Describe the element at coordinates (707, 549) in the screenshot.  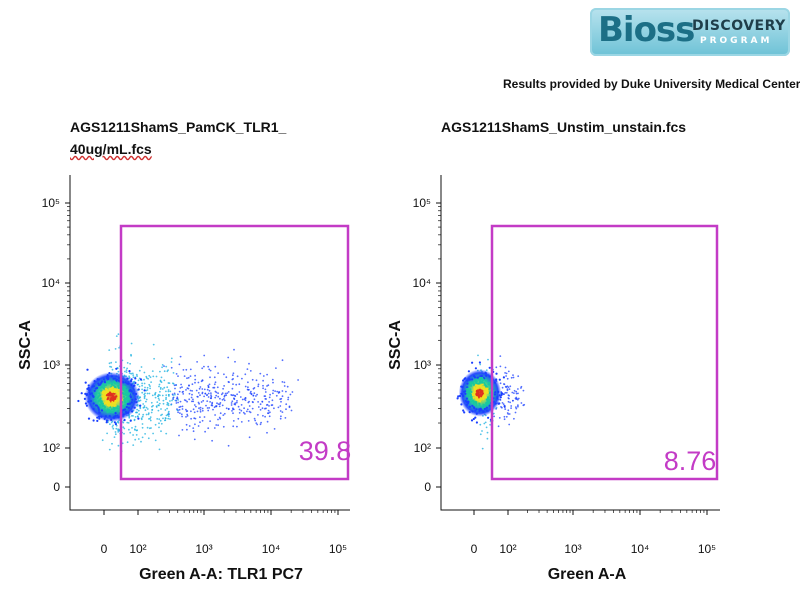
I see `plot2-xtick-label: 10⁵` at that location.